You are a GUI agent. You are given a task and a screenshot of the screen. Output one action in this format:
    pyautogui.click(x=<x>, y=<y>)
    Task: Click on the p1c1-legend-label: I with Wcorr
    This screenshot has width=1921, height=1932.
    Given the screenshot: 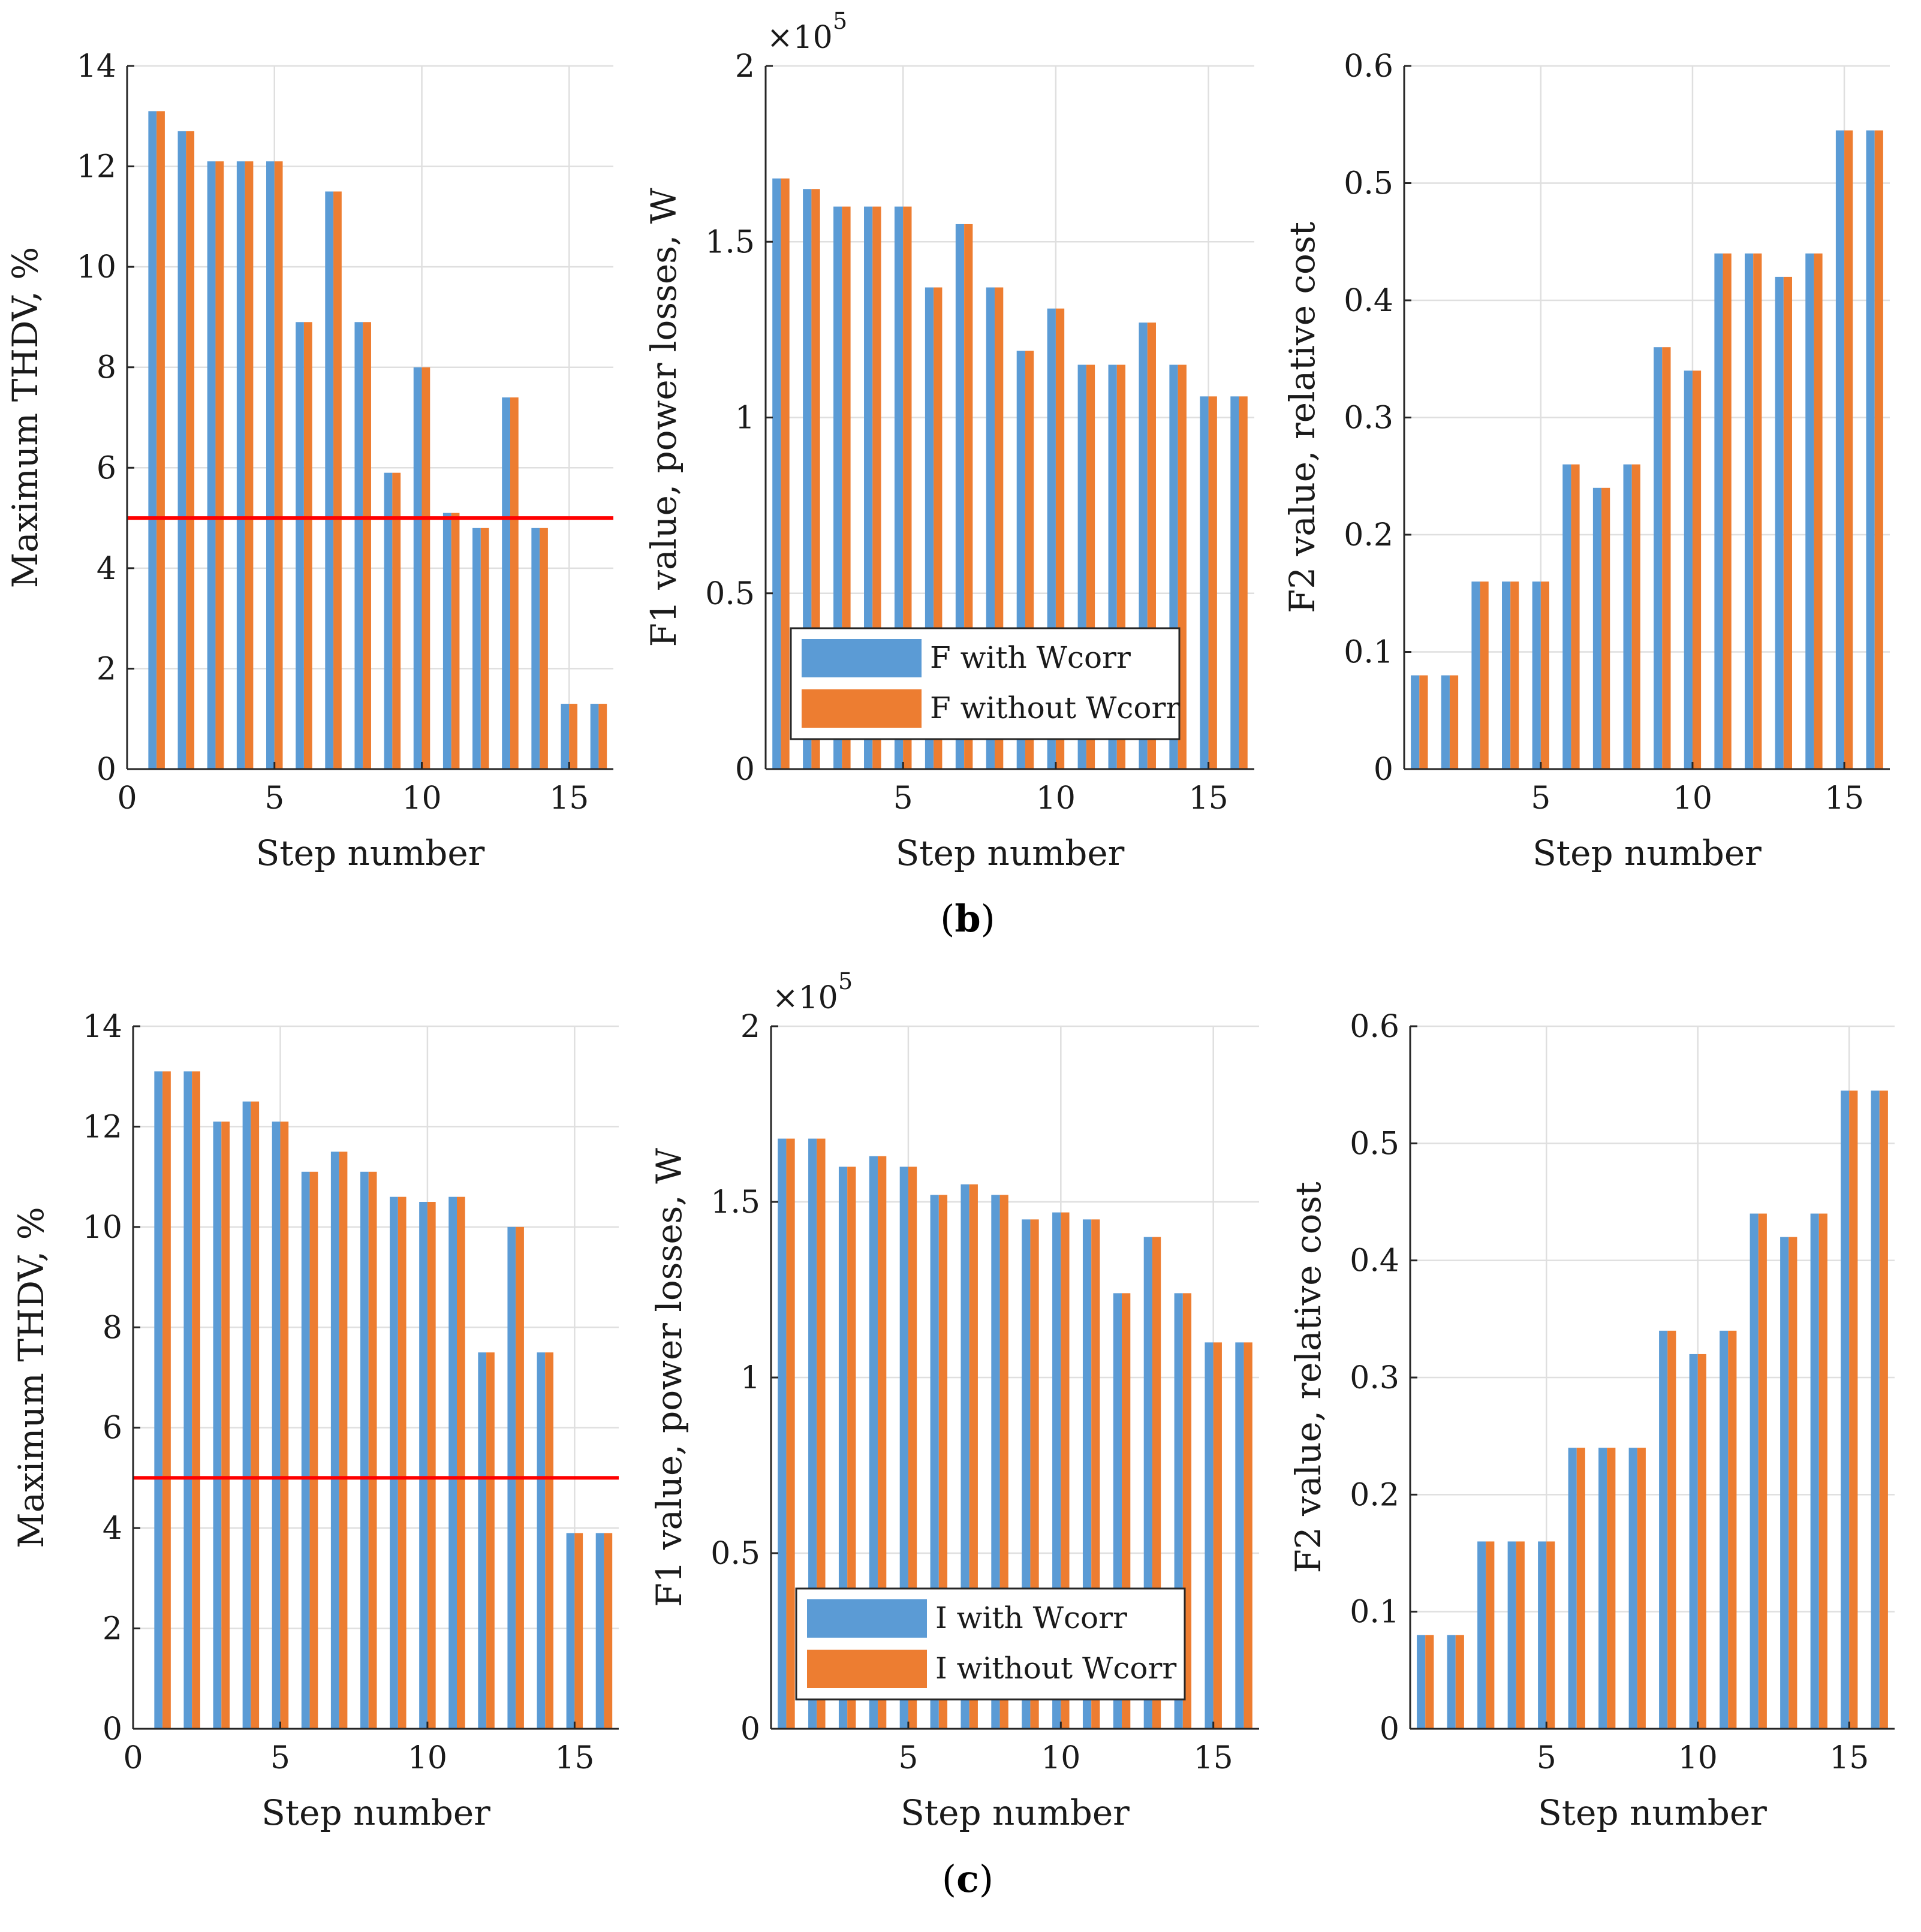 What is the action you would take?
    pyautogui.click(x=1031, y=1618)
    